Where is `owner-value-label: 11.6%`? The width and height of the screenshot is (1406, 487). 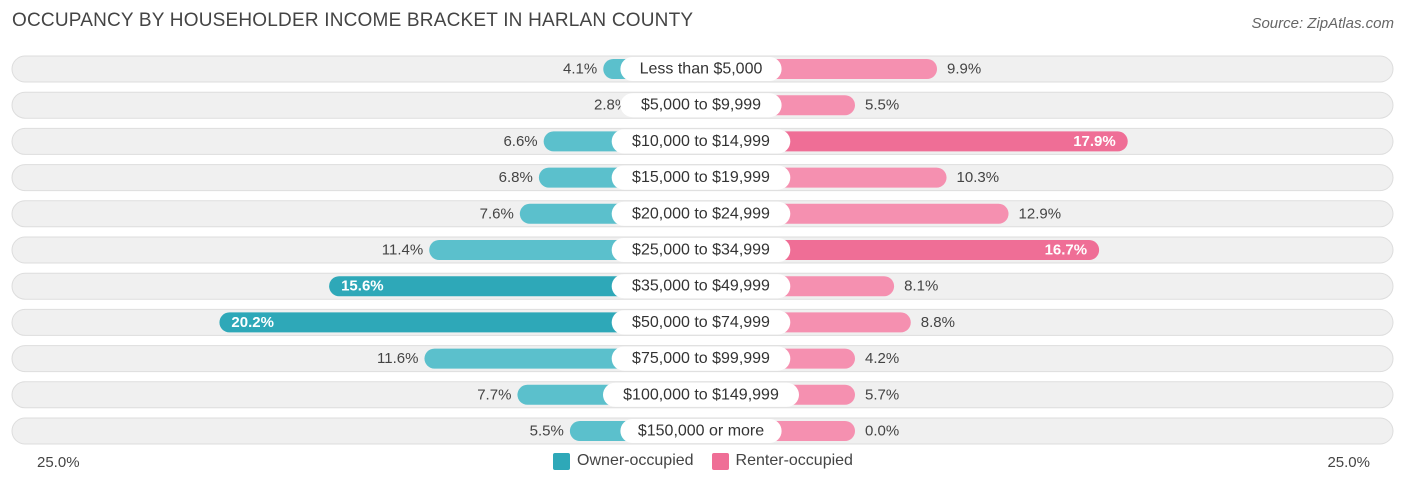 owner-value-label: 11.6% is located at coordinates (397, 358).